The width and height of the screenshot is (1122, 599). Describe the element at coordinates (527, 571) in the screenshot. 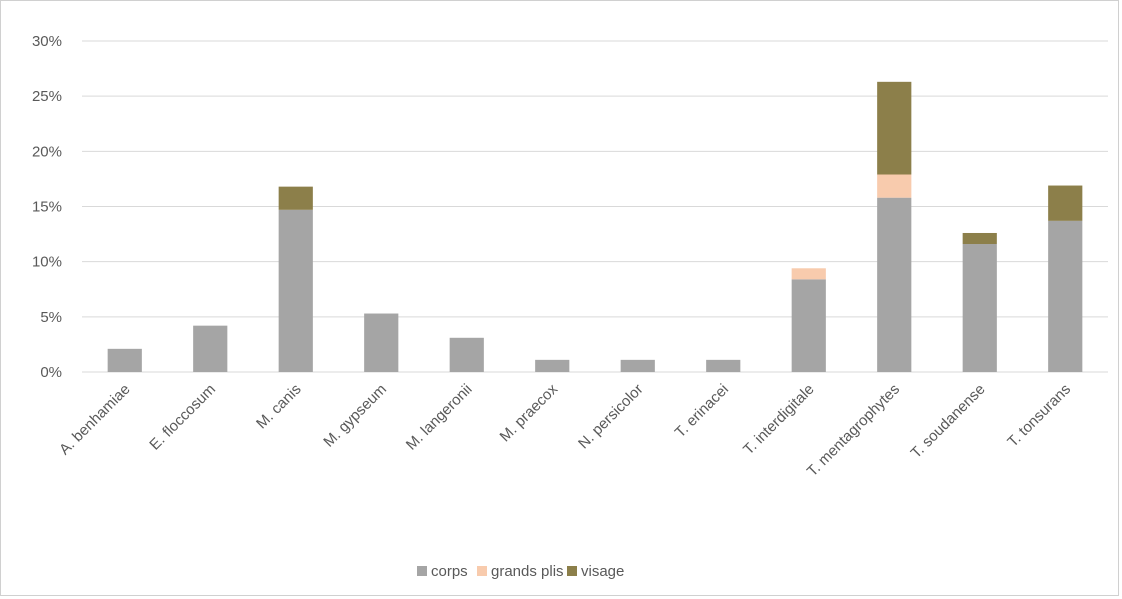

I see `legend-label: grands plis` at that location.